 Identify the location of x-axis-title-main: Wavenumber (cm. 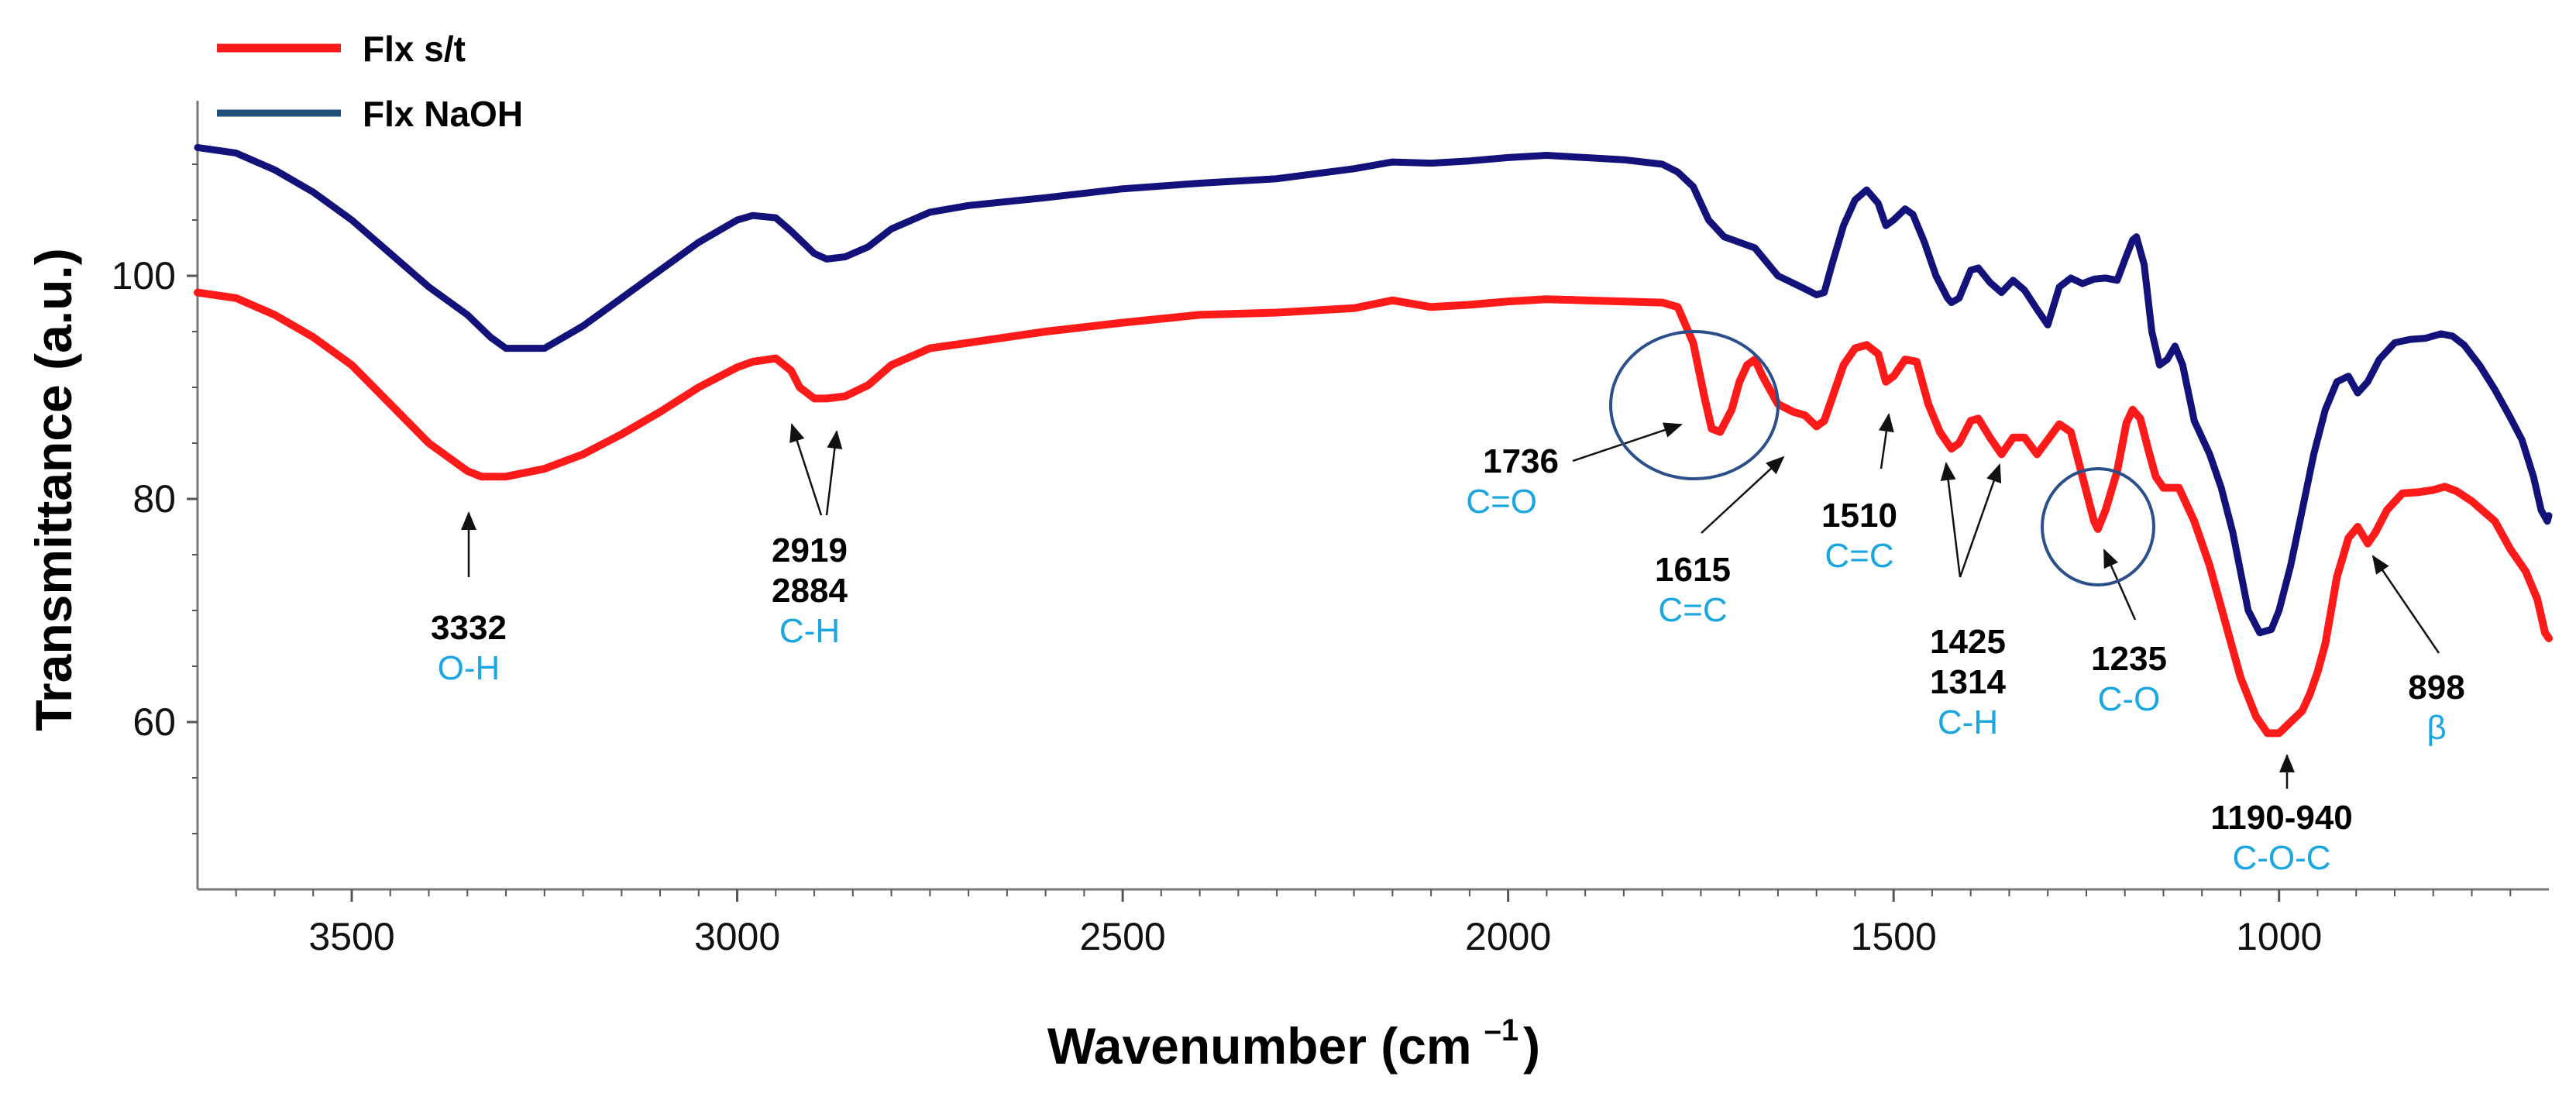
(1259, 1046).